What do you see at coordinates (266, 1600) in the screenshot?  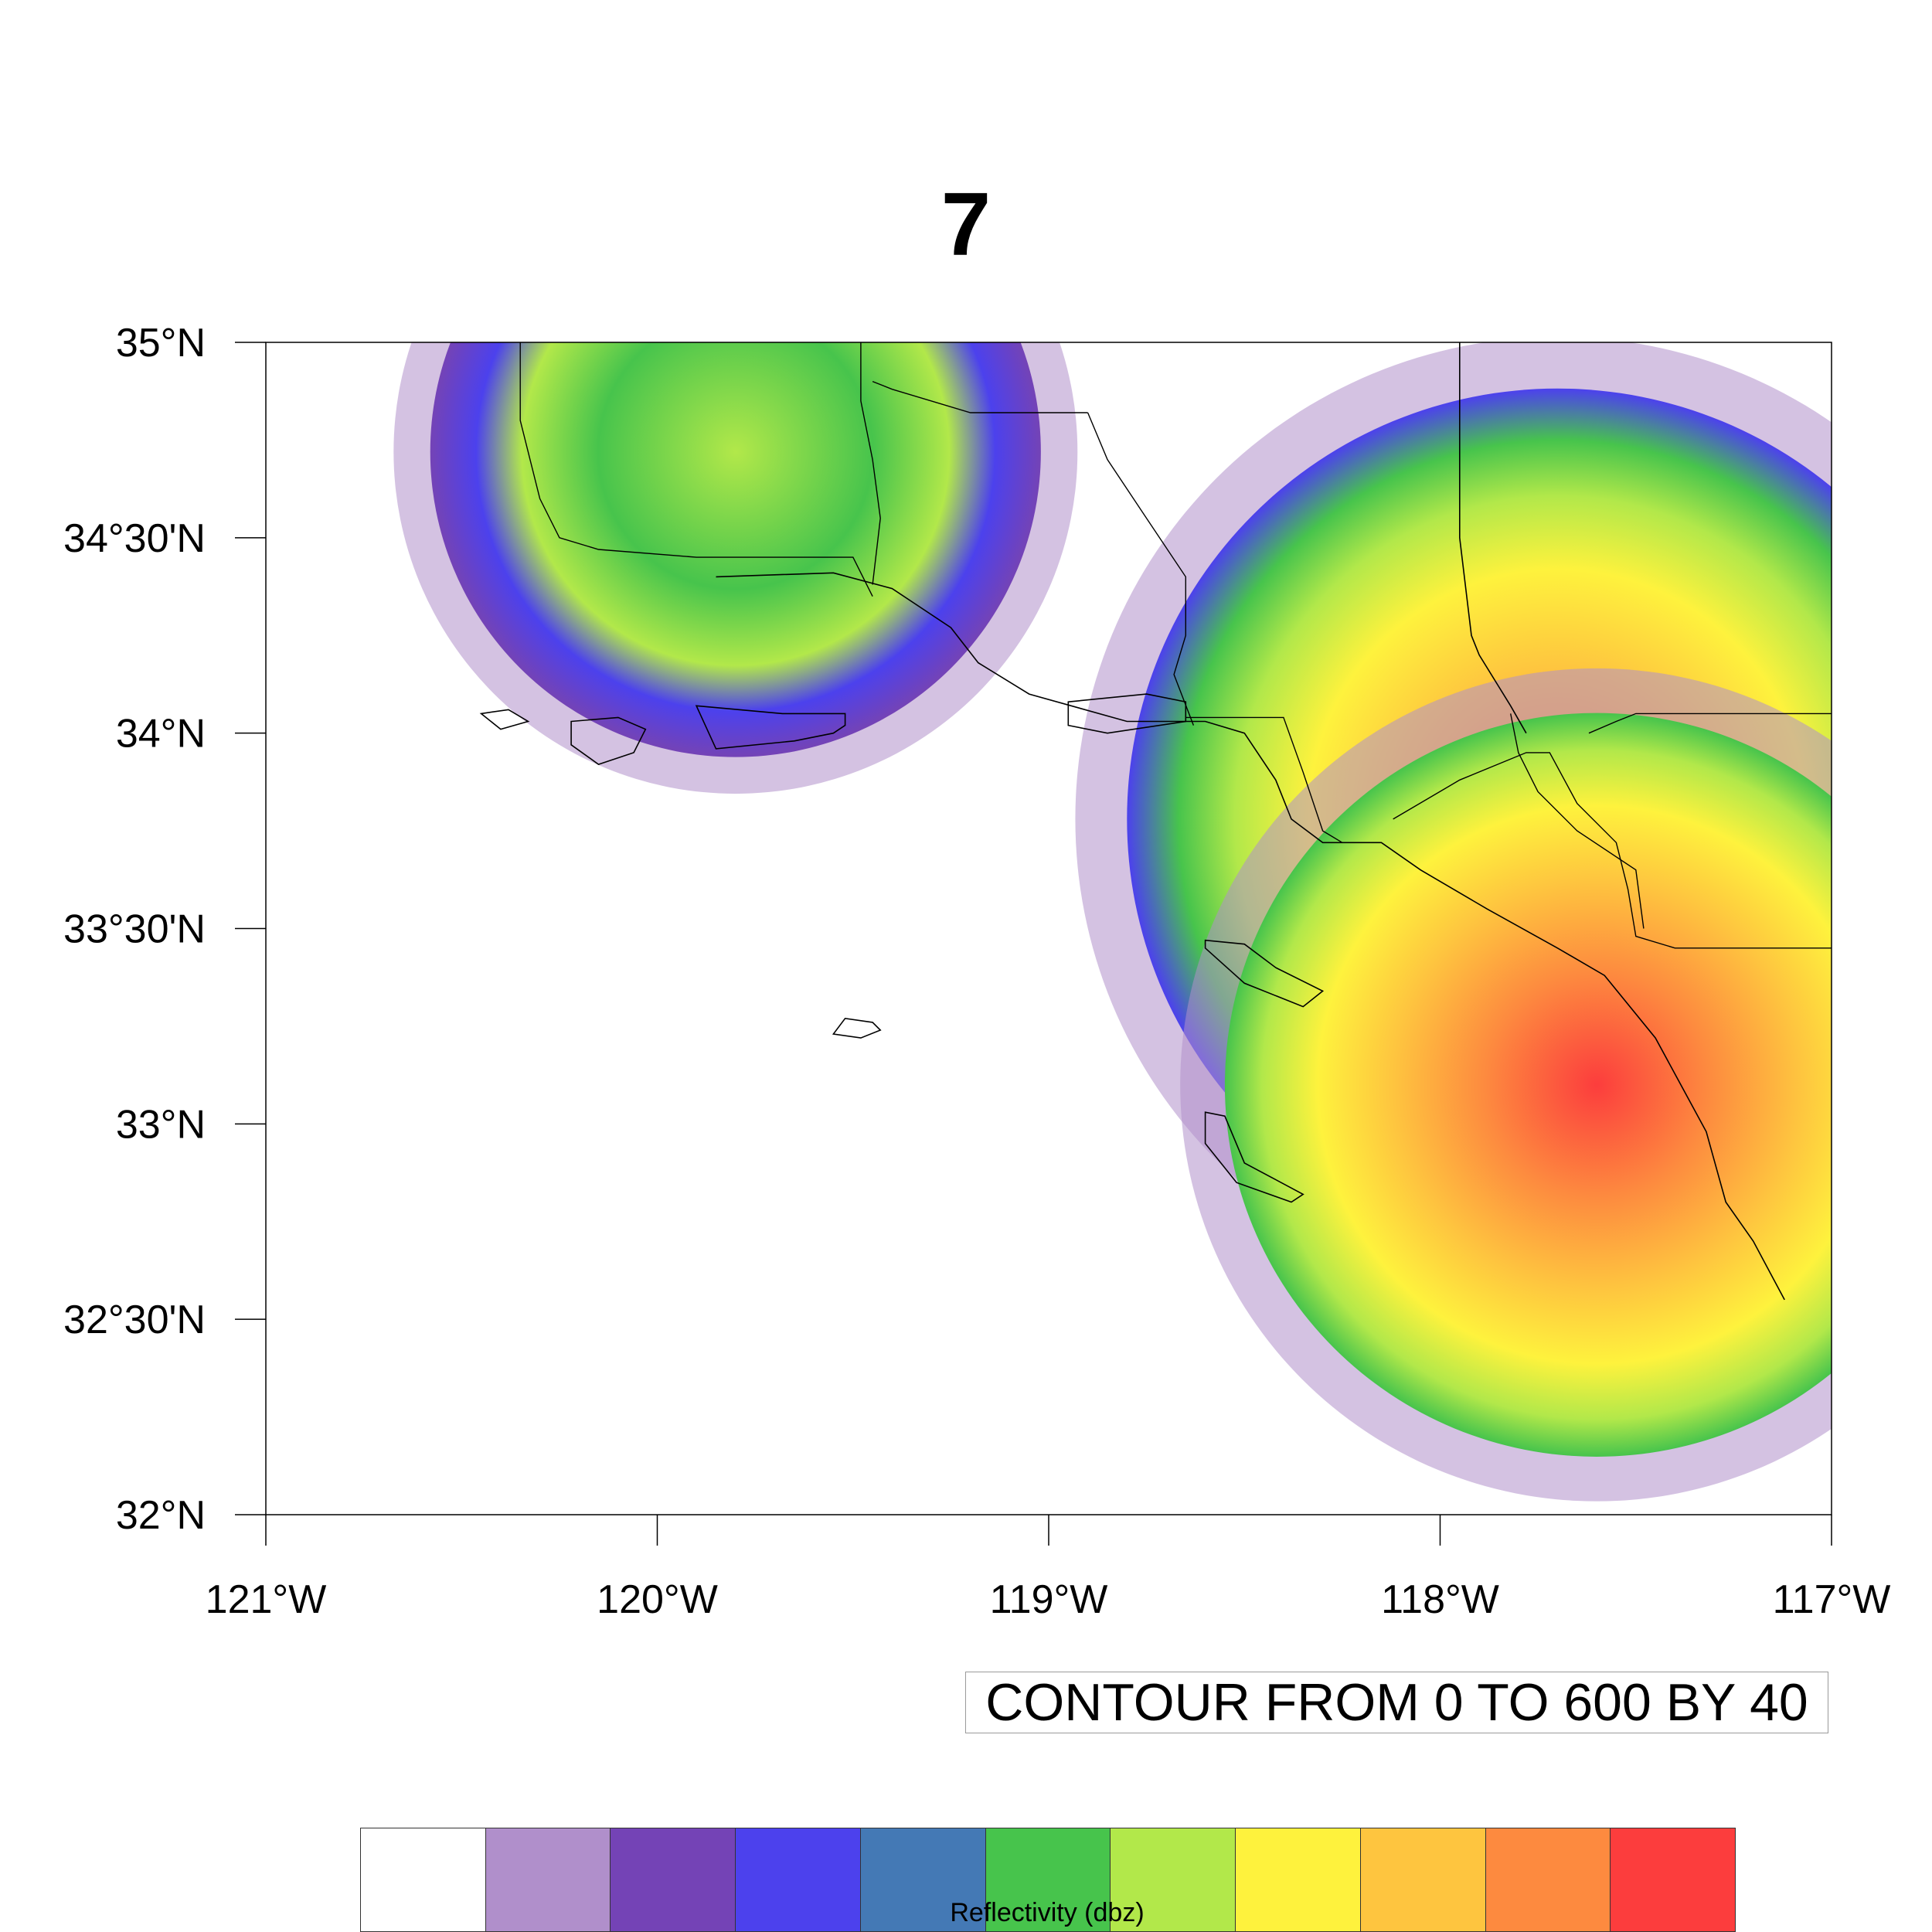 I see `lon-tick-label: 121°W` at bounding box center [266, 1600].